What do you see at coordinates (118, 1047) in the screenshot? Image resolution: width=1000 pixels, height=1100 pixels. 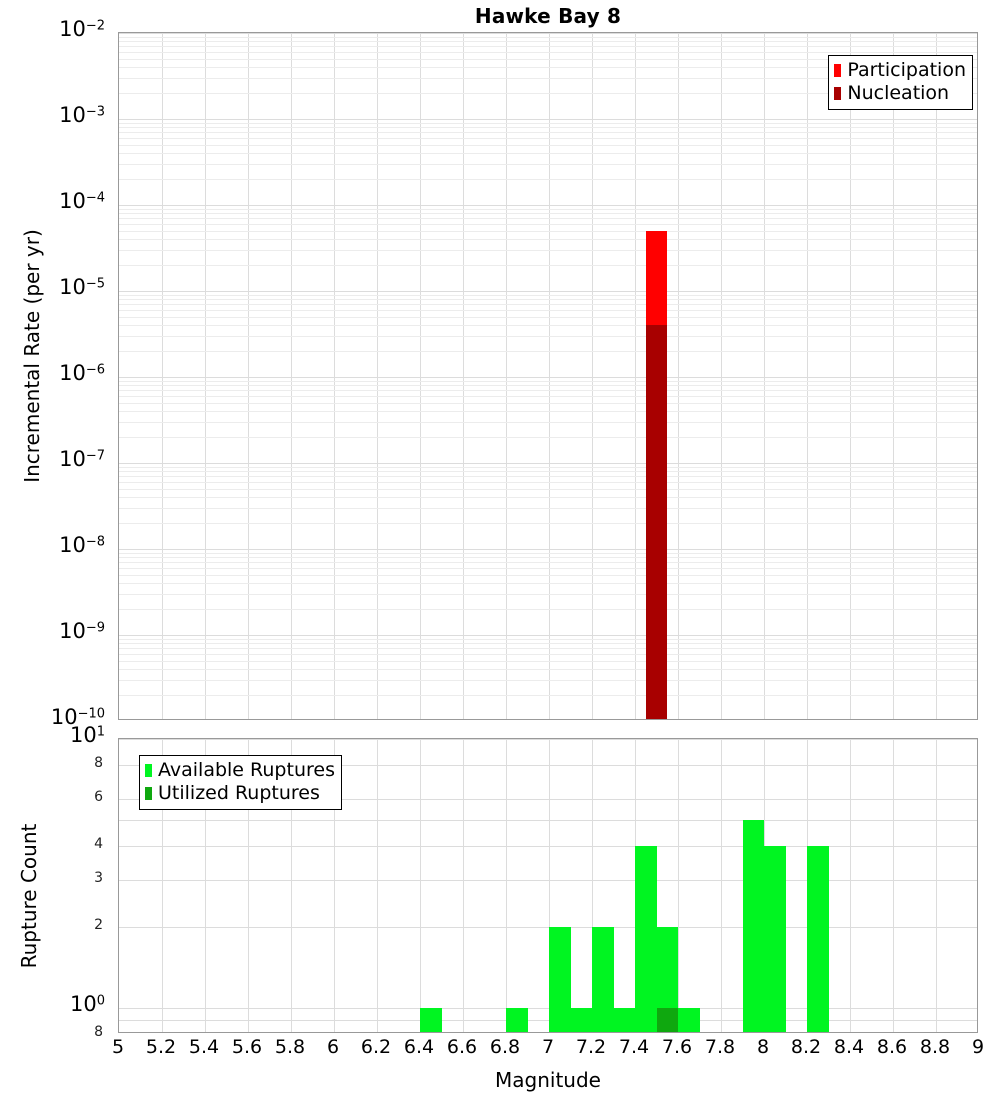 I see `x-tick-label: 5` at bounding box center [118, 1047].